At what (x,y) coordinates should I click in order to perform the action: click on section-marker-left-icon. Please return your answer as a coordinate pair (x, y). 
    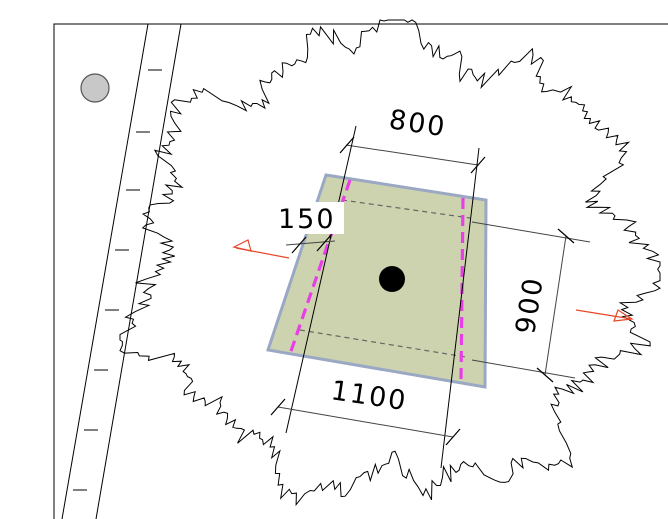
    Looking at the image, I should click on (261, 249).